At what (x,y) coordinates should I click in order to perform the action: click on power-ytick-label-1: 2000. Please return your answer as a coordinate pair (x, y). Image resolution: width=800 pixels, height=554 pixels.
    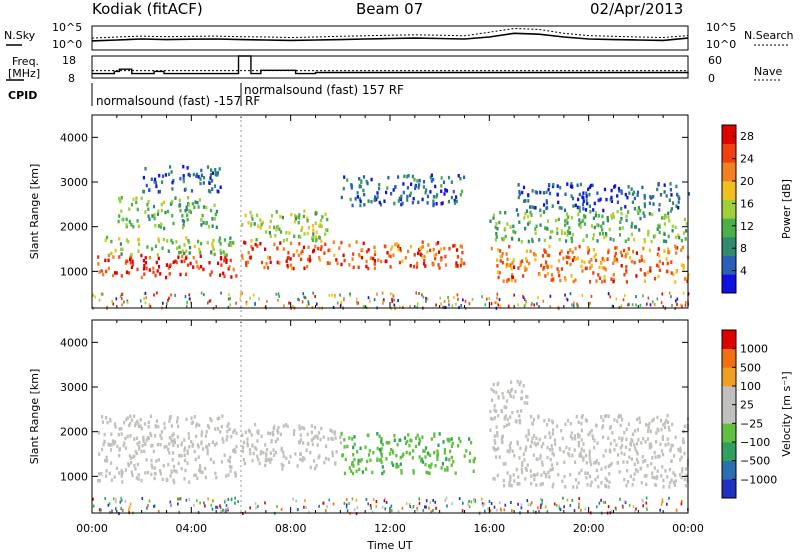
    Looking at the image, I should click on (74, 227).